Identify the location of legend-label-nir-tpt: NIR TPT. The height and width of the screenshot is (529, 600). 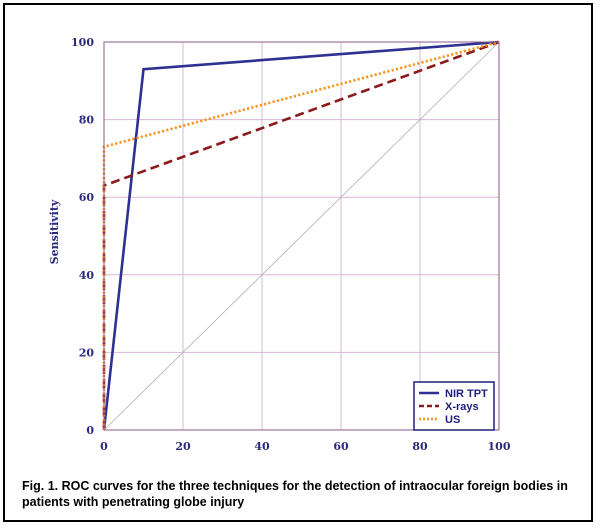
(466, 394).